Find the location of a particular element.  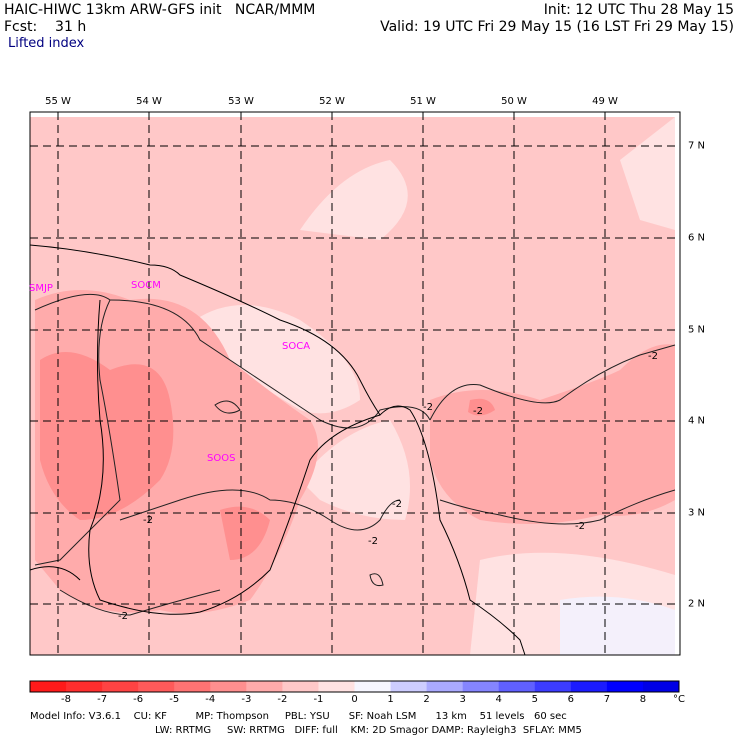

colorbar-tick-label: 8 is located at coordinates (643, 699).